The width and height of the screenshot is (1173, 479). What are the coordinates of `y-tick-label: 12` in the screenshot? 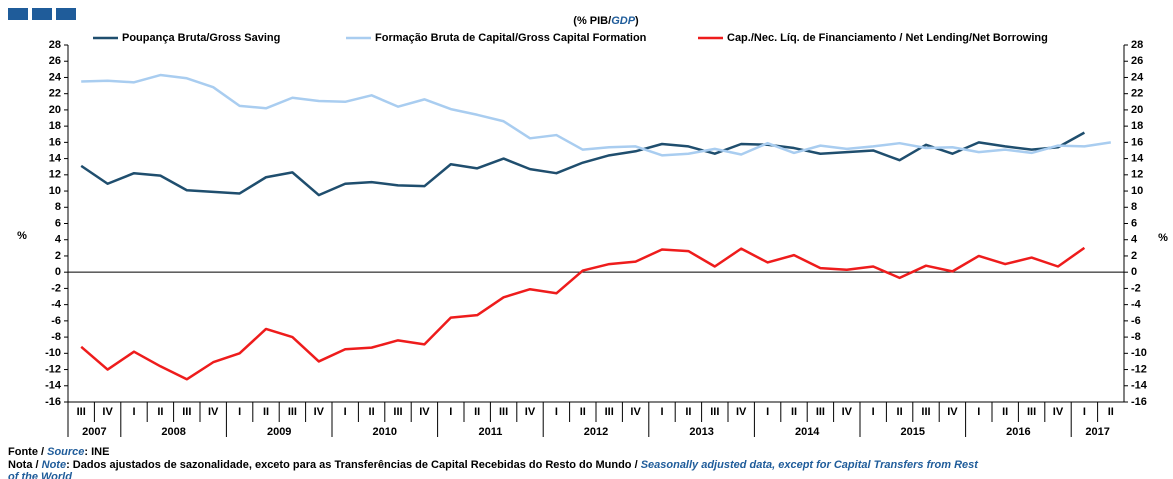 It's located at (55, 175).